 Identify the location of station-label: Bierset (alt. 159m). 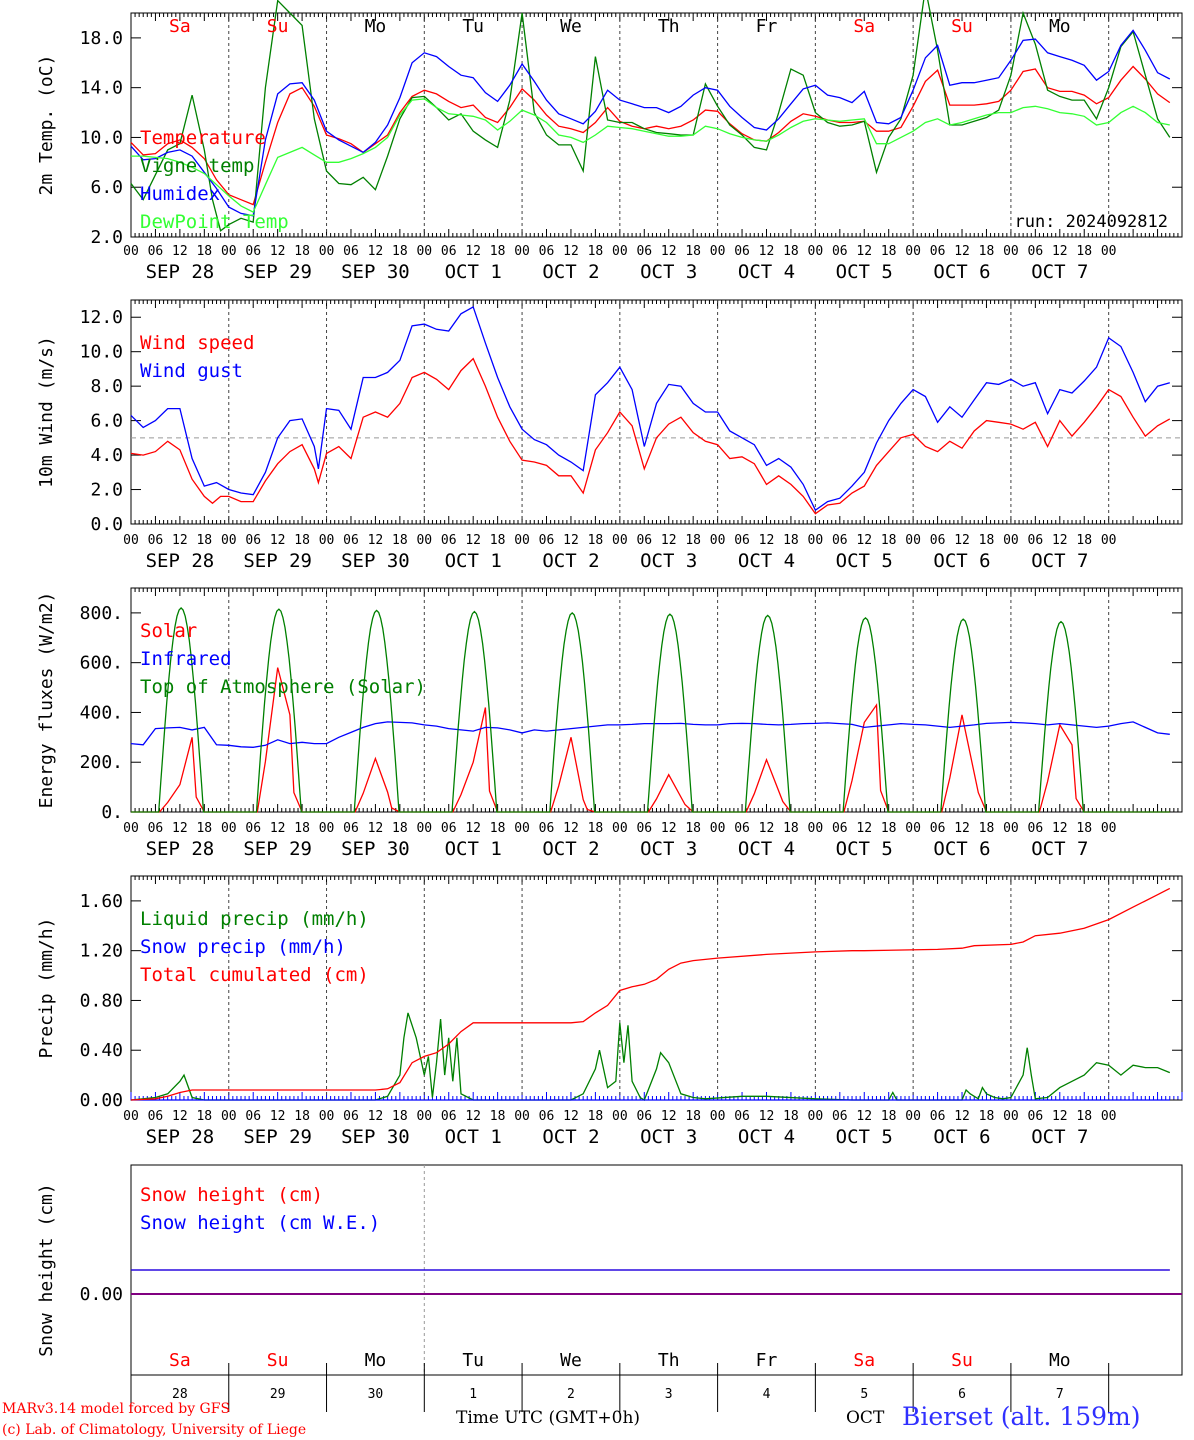
(1021, 1416).